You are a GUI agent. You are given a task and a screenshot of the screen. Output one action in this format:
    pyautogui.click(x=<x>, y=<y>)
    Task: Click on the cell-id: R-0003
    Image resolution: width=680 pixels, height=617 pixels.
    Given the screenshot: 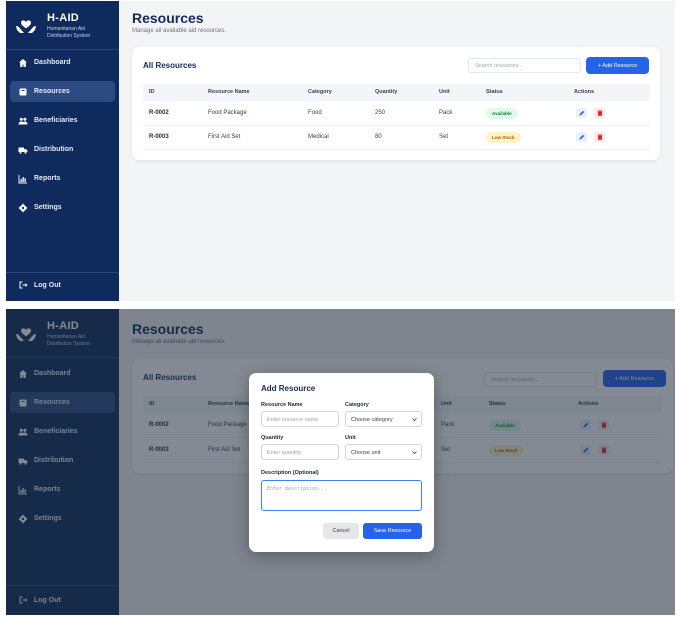 What is the action you would take?
    pyautogui.click(x=159, y=137)
    